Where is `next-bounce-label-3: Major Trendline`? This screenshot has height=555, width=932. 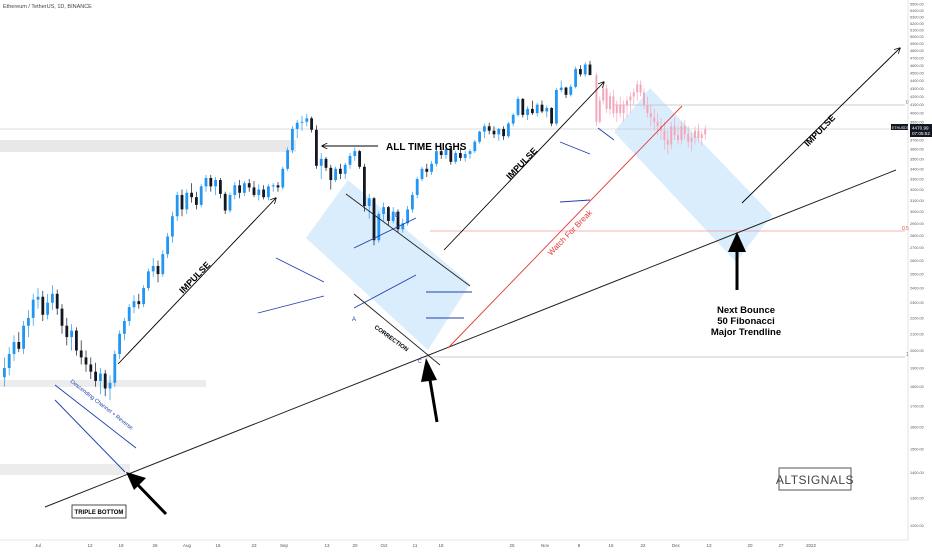 next-bounce-label-3: Major Trendline is located at coordinates (746, 332).